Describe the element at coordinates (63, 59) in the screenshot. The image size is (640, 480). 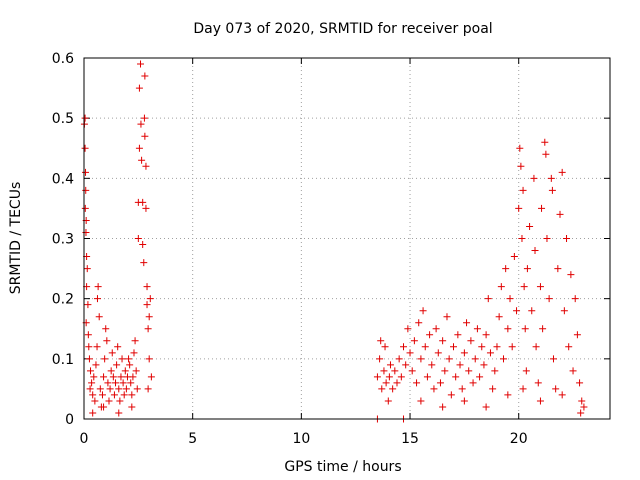
I see `y-tick-label: 0.6` at that location.